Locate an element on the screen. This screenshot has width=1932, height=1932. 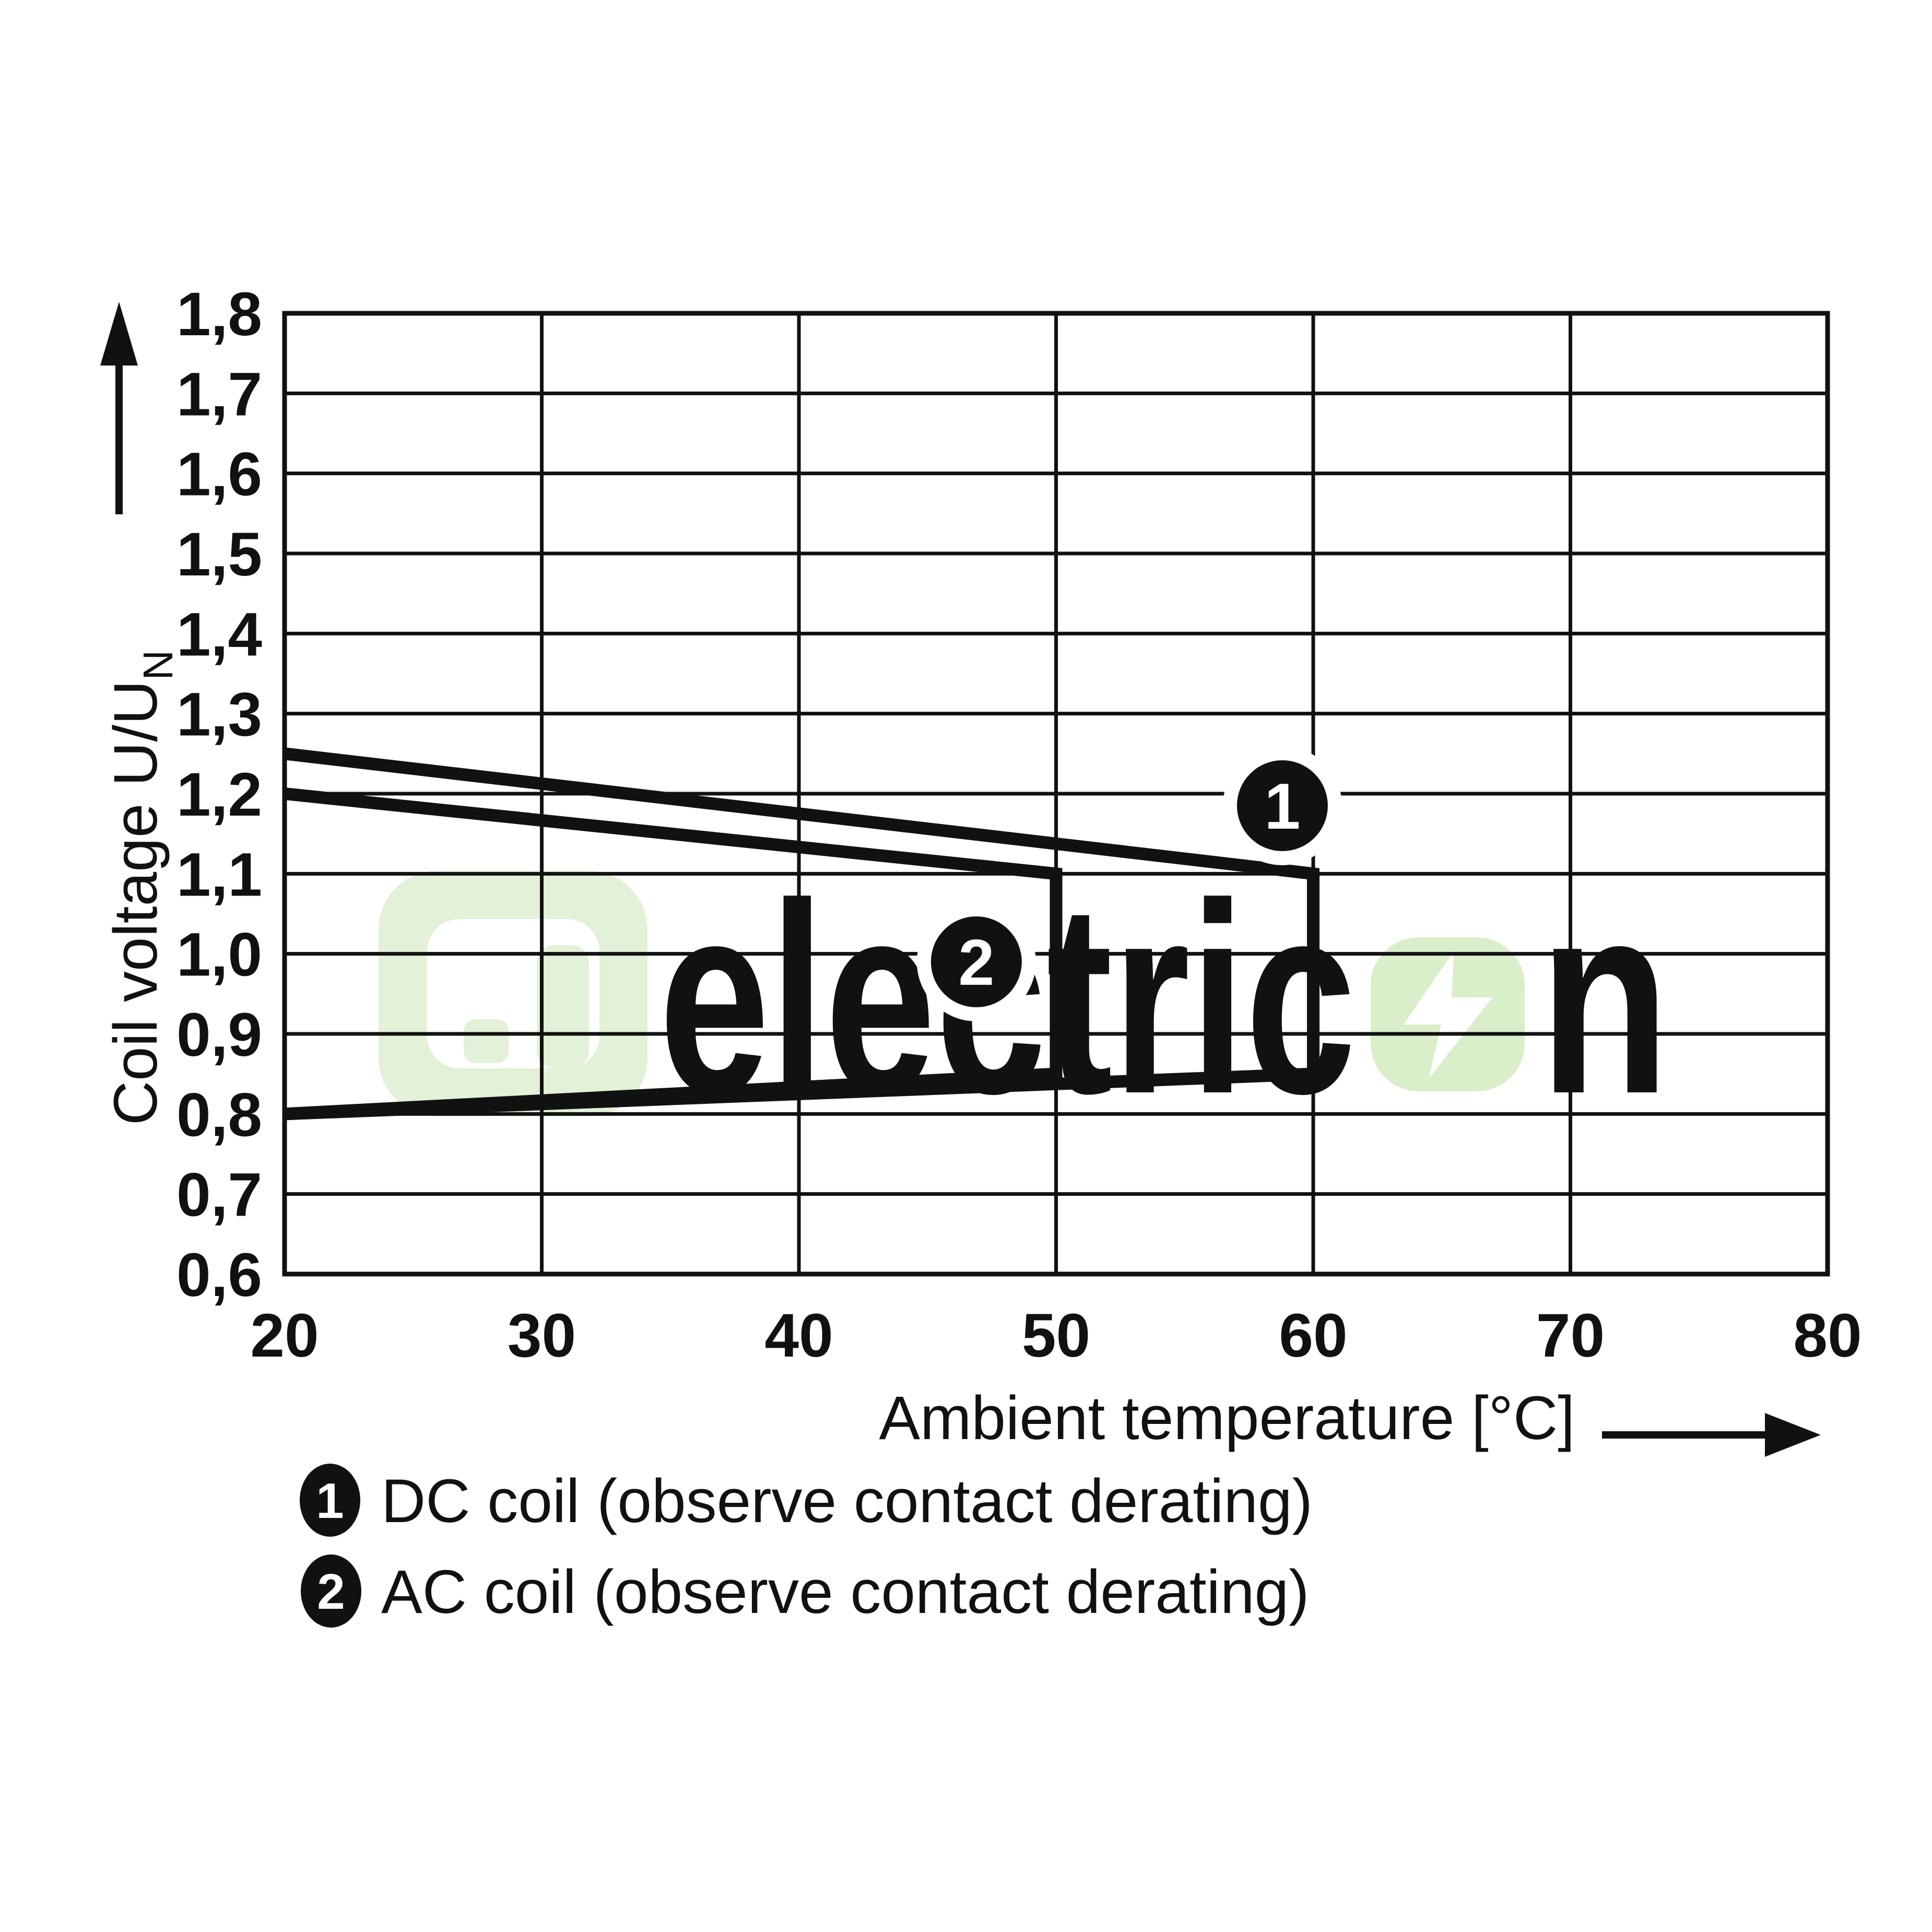
x-tick-label: 30 is located at coordinates (542, 1335).